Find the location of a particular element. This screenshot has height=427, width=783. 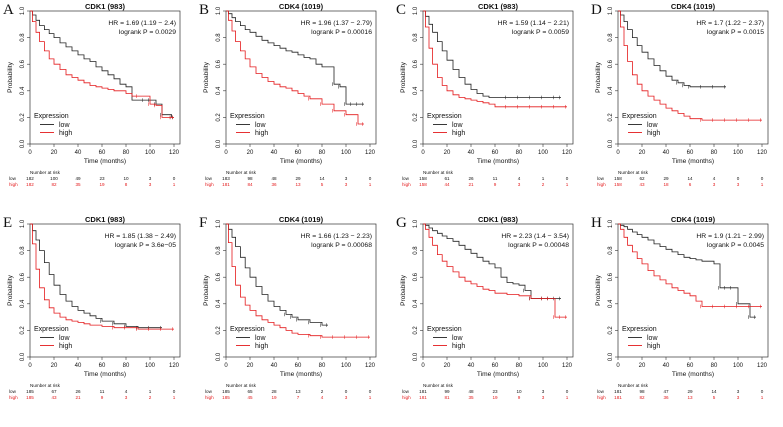

risk-count-high: 6 is located at coordinates (690, 184).